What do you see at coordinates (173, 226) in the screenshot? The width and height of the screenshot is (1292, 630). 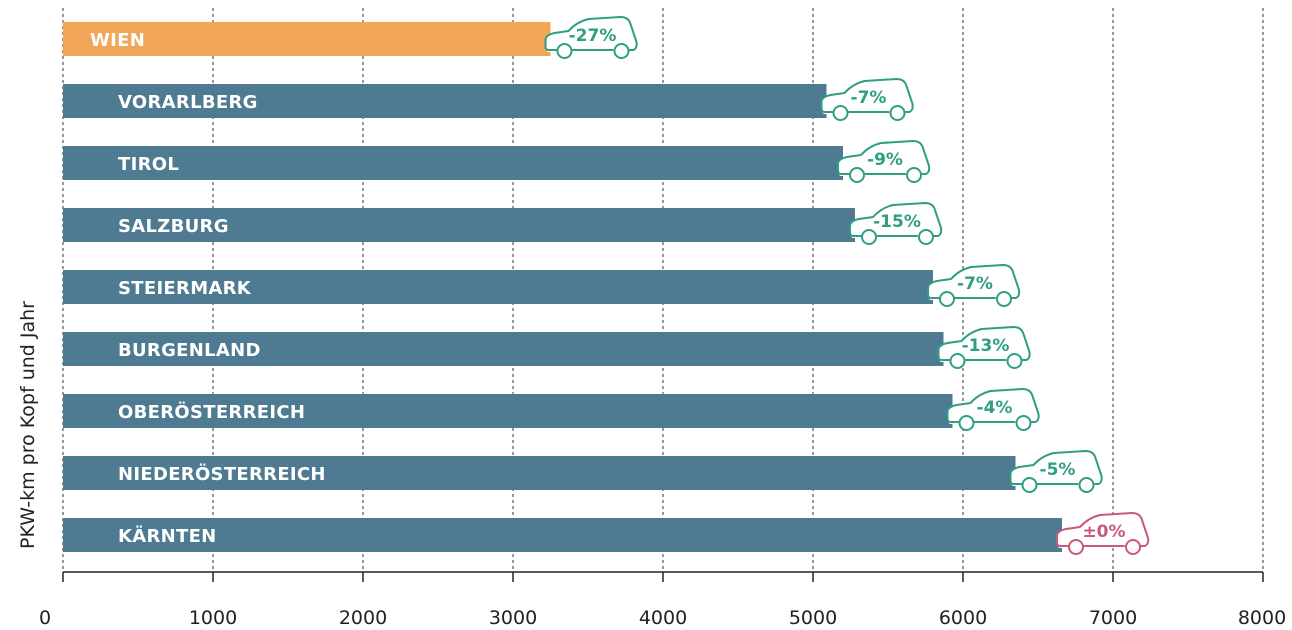 I see `bar-label: SALZBURG` at bounding box center [173, 226].